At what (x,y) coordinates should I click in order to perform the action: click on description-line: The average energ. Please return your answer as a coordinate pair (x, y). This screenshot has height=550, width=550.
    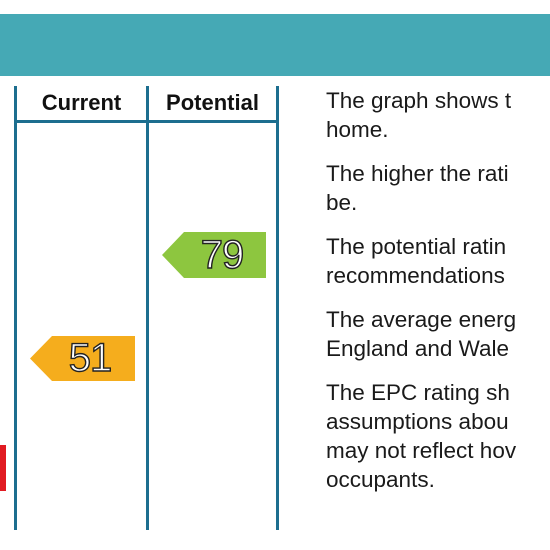
    Looking at the image, I should click on (421, 319).